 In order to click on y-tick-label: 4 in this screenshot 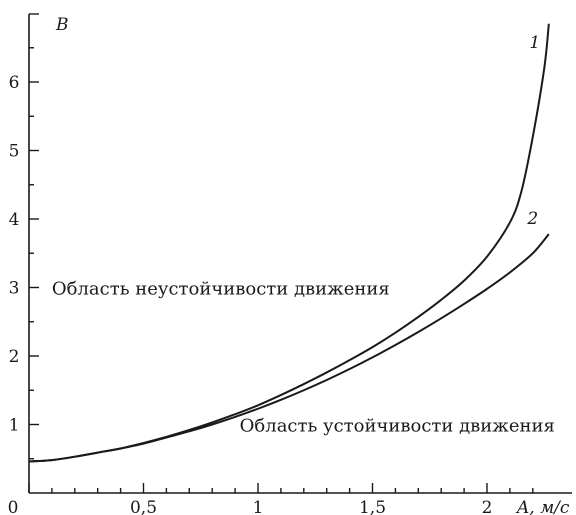, I will do `click(14, 220)`.